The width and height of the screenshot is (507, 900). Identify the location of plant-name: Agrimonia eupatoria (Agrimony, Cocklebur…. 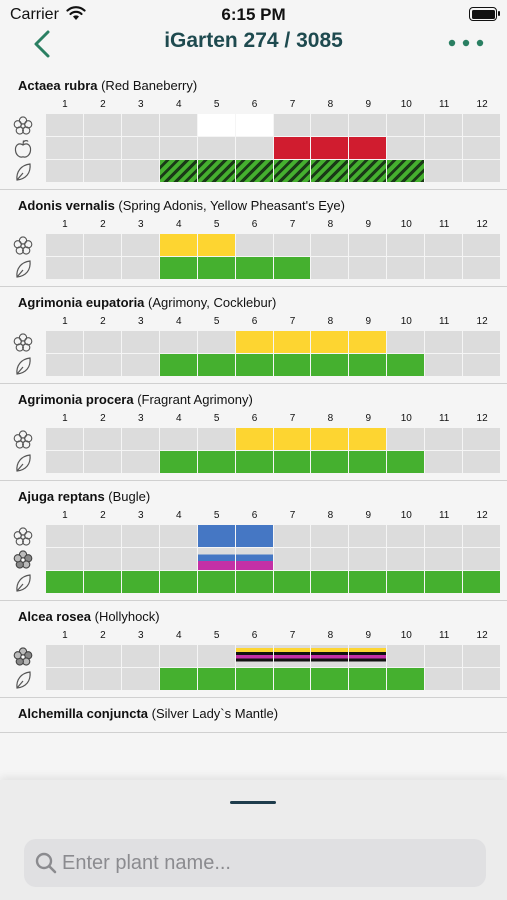
(253, 305).